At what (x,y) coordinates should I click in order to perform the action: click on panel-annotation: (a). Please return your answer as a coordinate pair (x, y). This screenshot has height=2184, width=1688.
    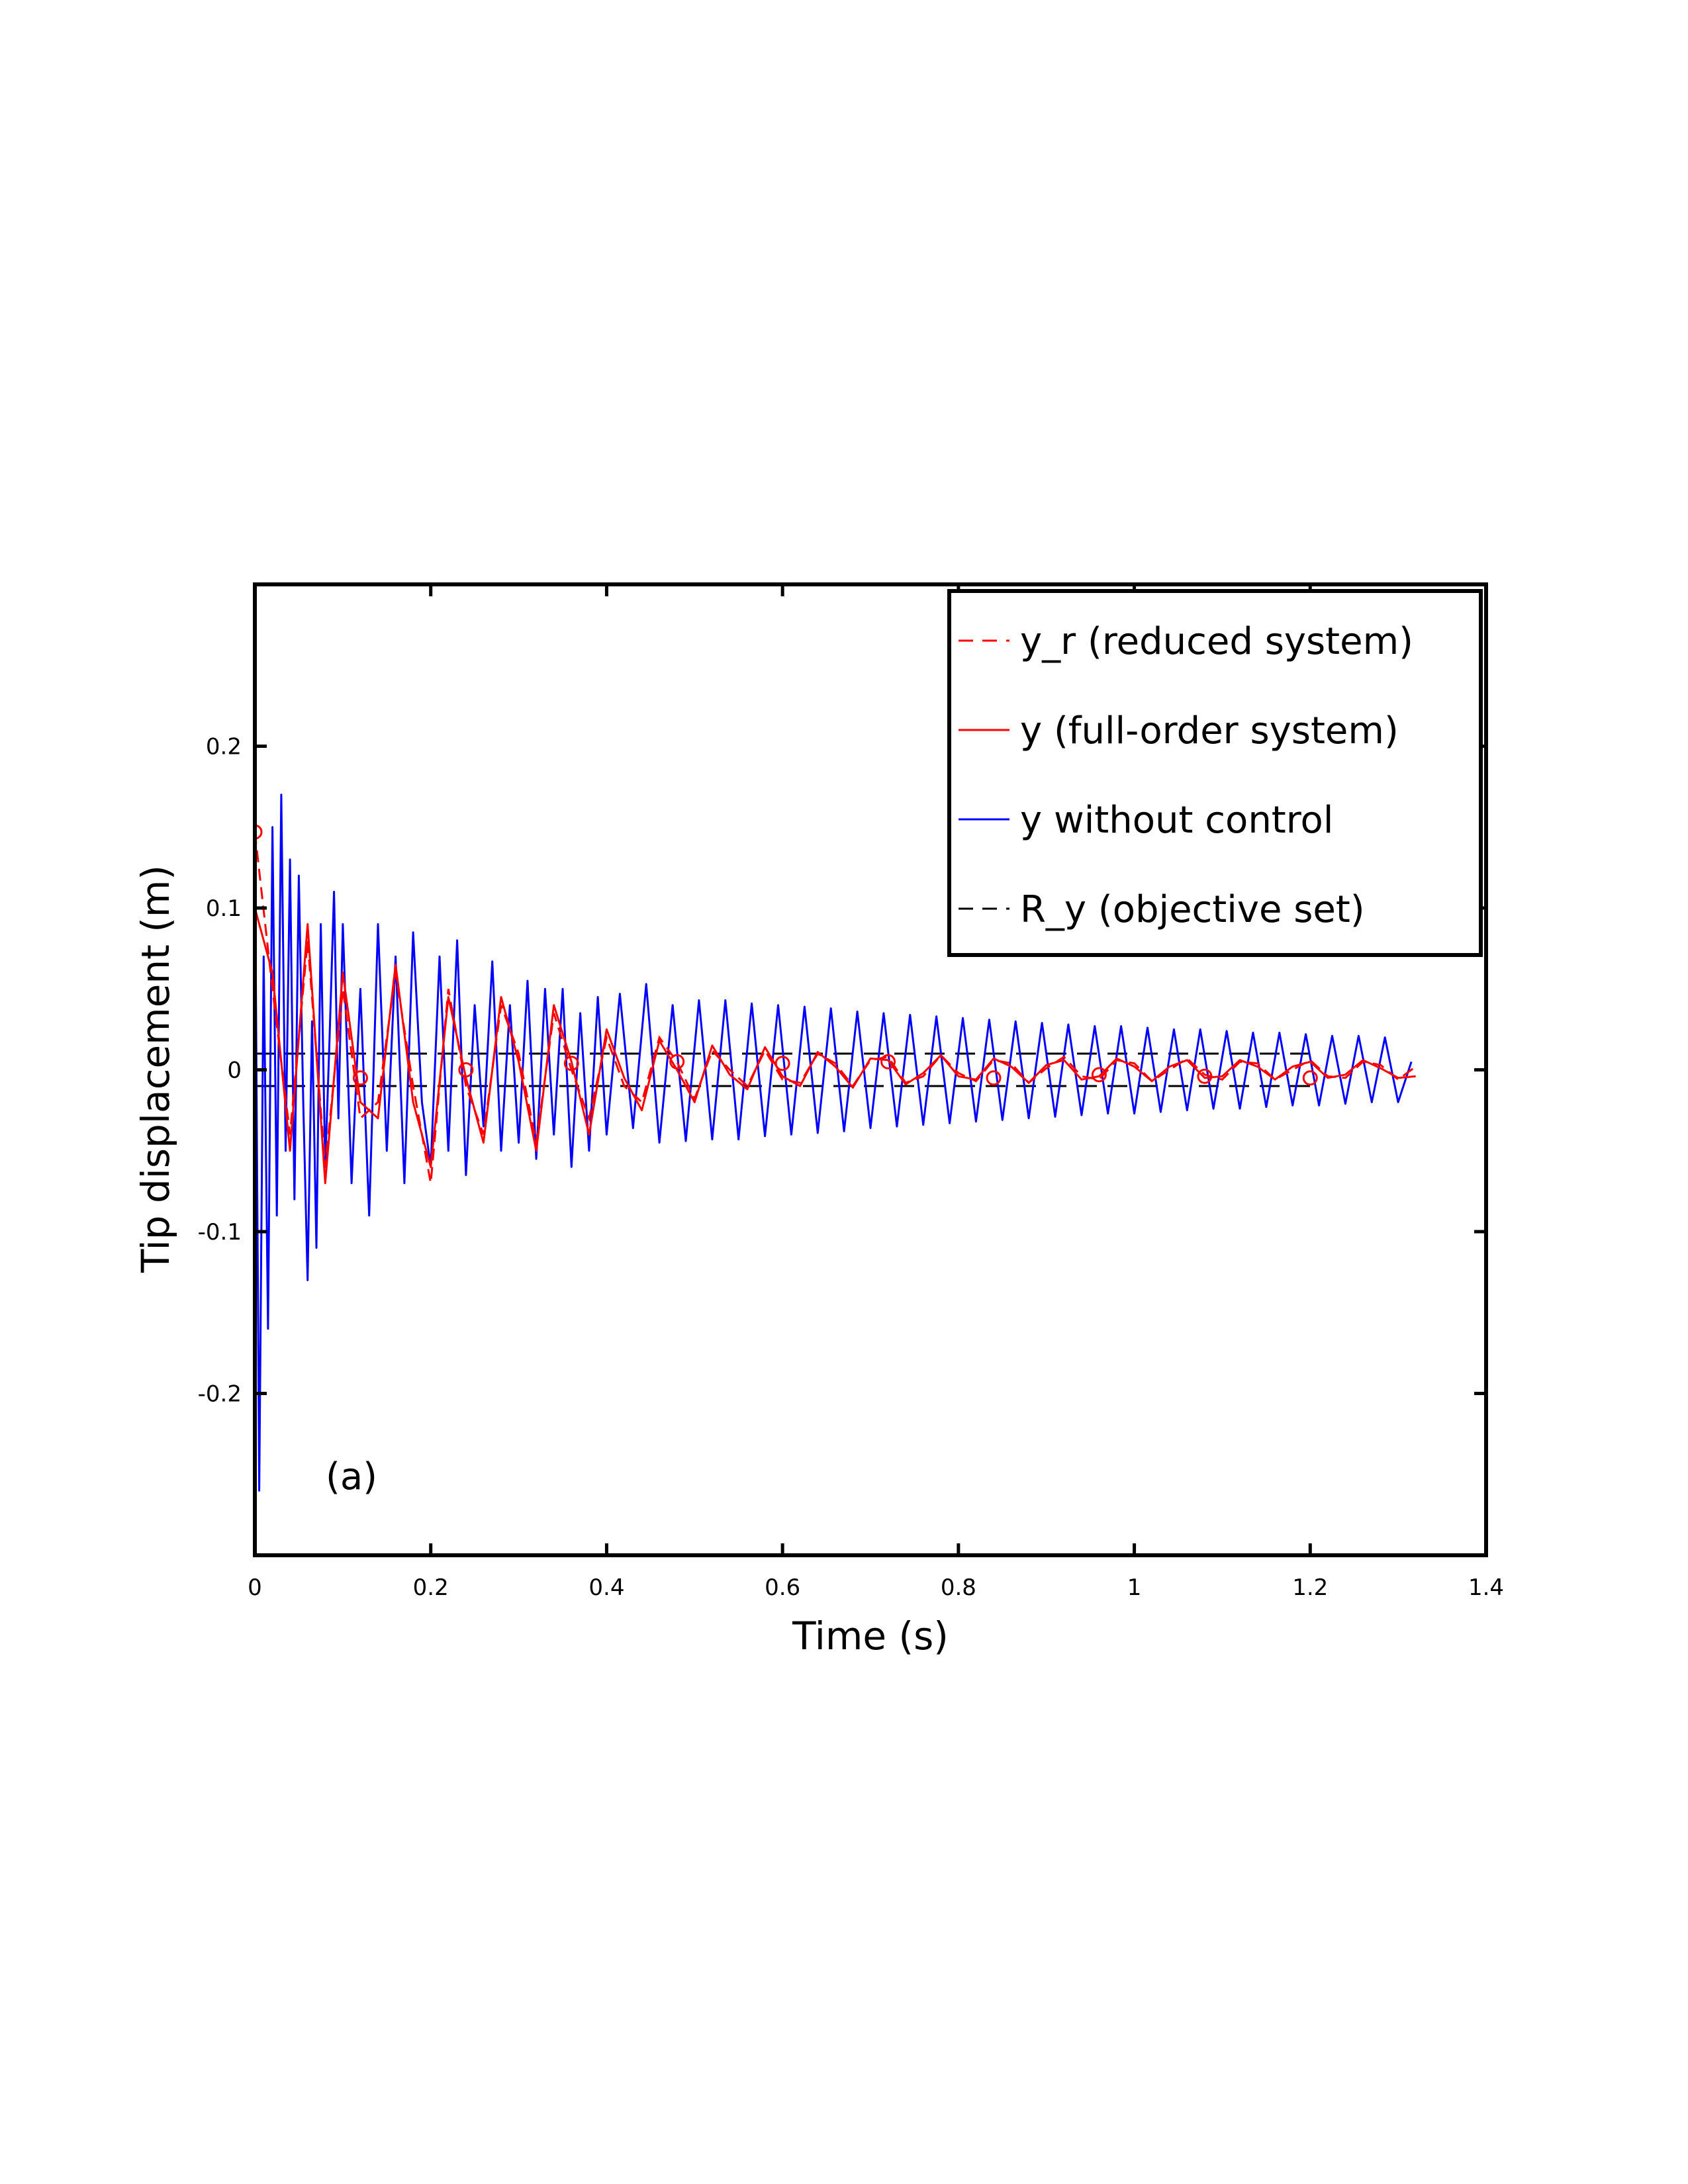
    Looking at the image, I should click on (351, 1476).